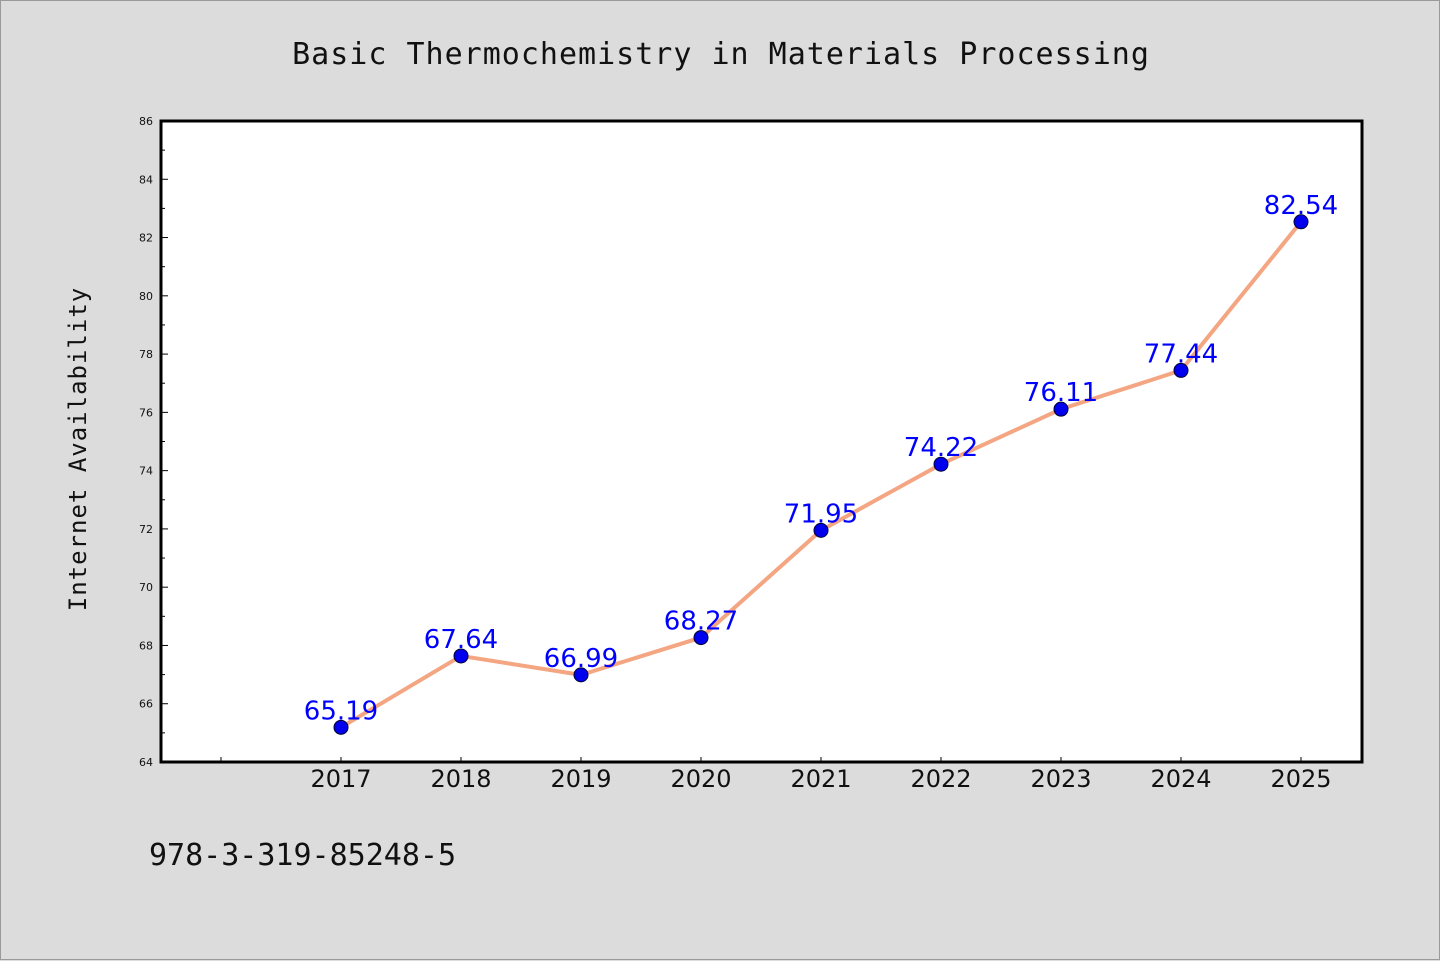 This screenshot has width=1440, height=961. I want to click on y-tick-label: 78, so click(146, 354).